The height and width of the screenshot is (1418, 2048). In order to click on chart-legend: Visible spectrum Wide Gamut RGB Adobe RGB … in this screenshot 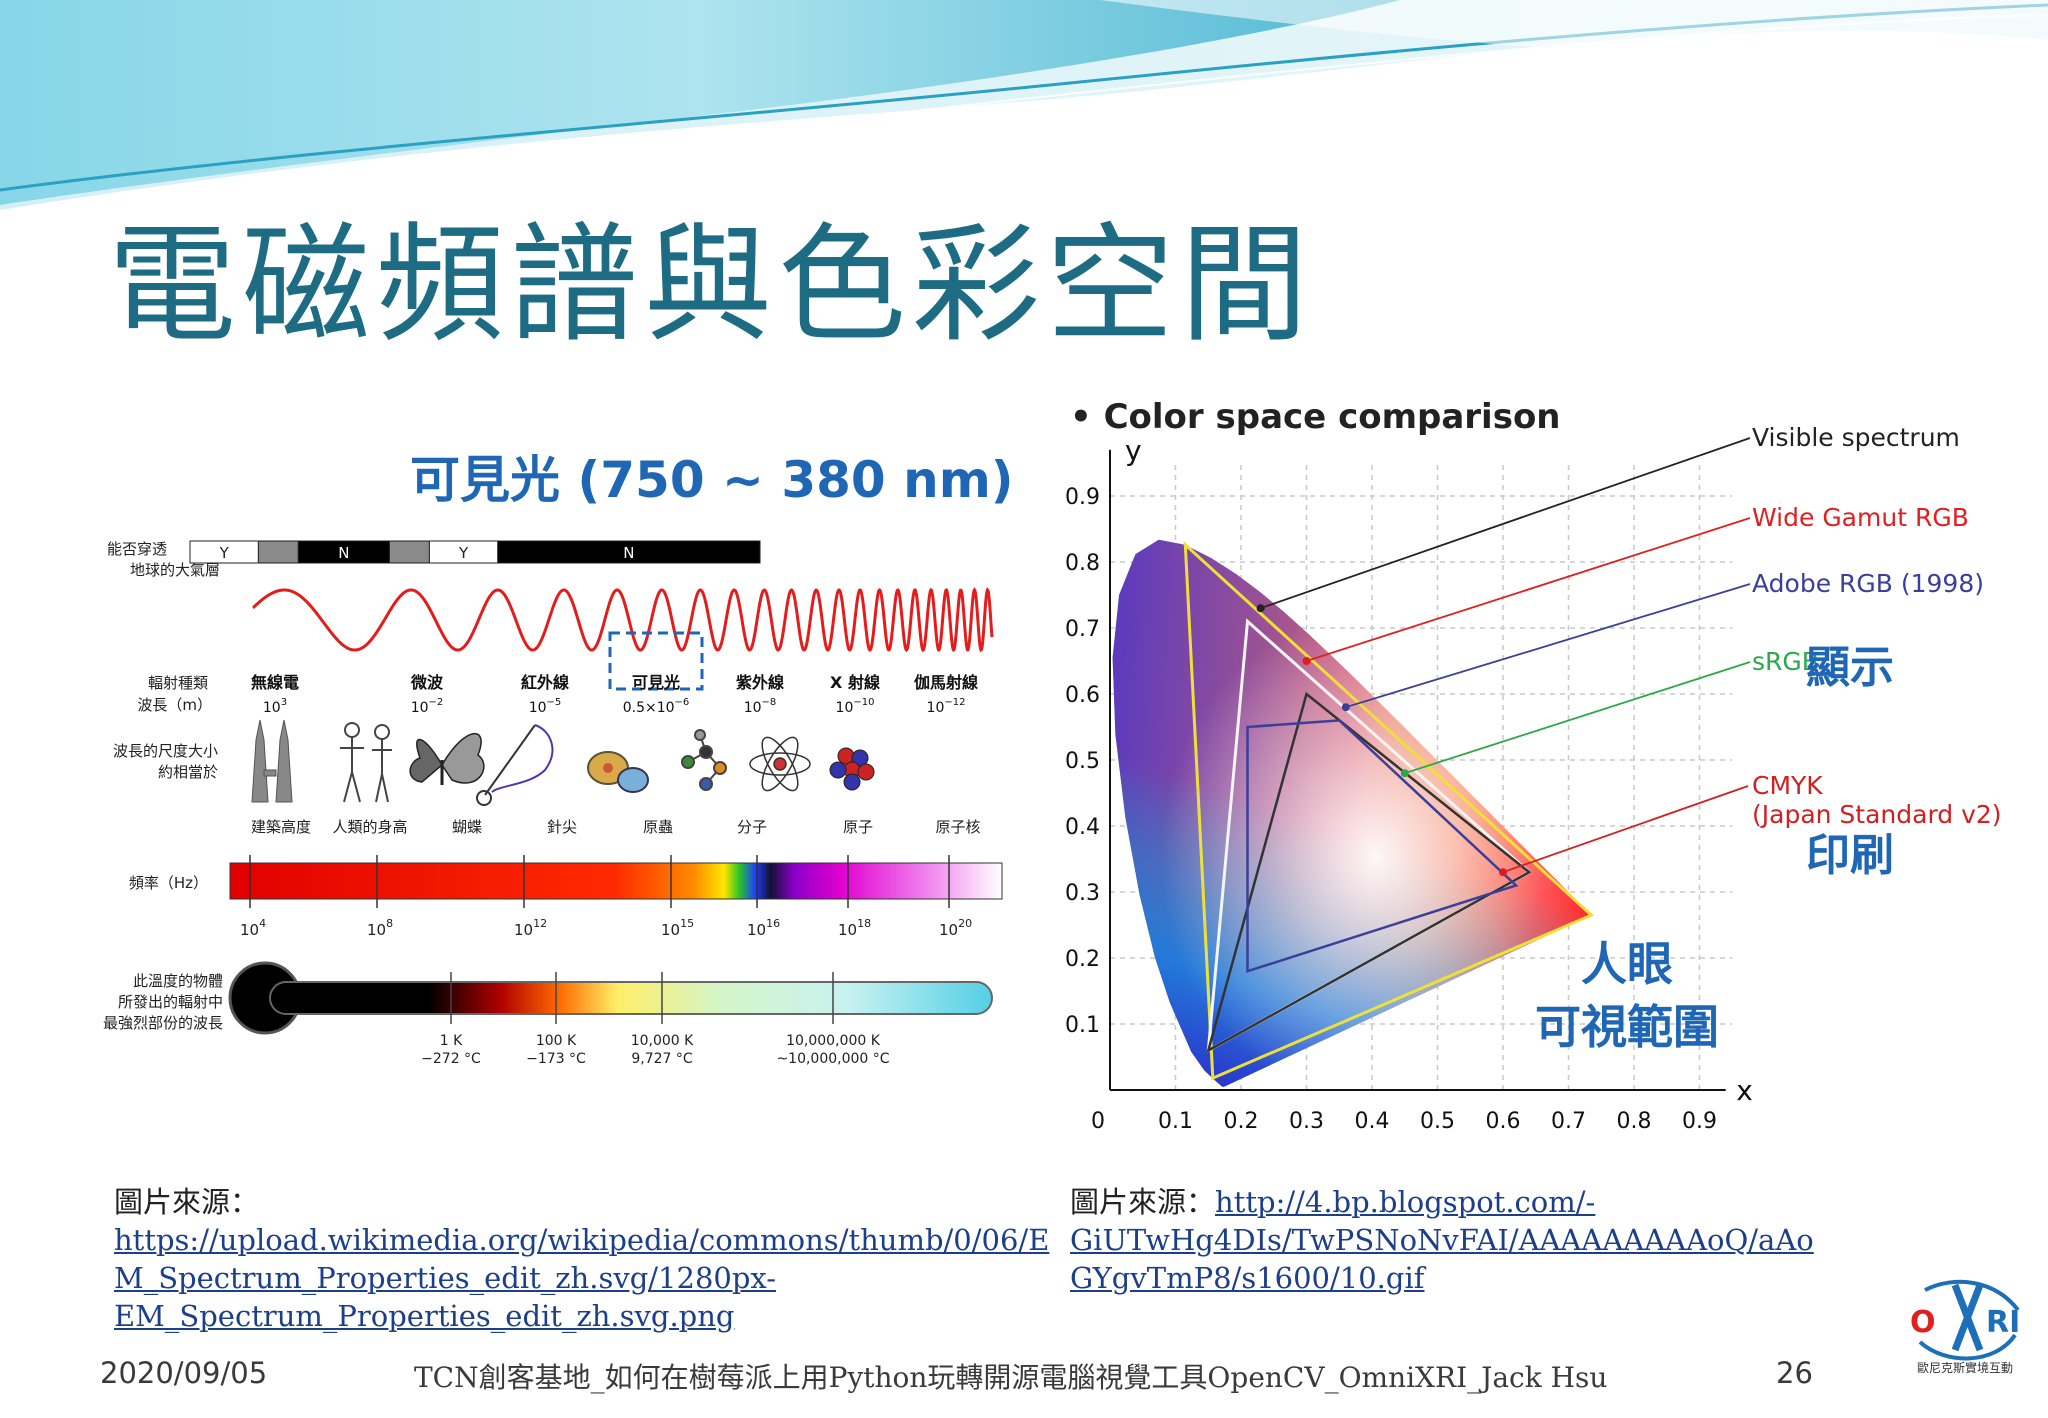, I will do `click(1629, 650)`.